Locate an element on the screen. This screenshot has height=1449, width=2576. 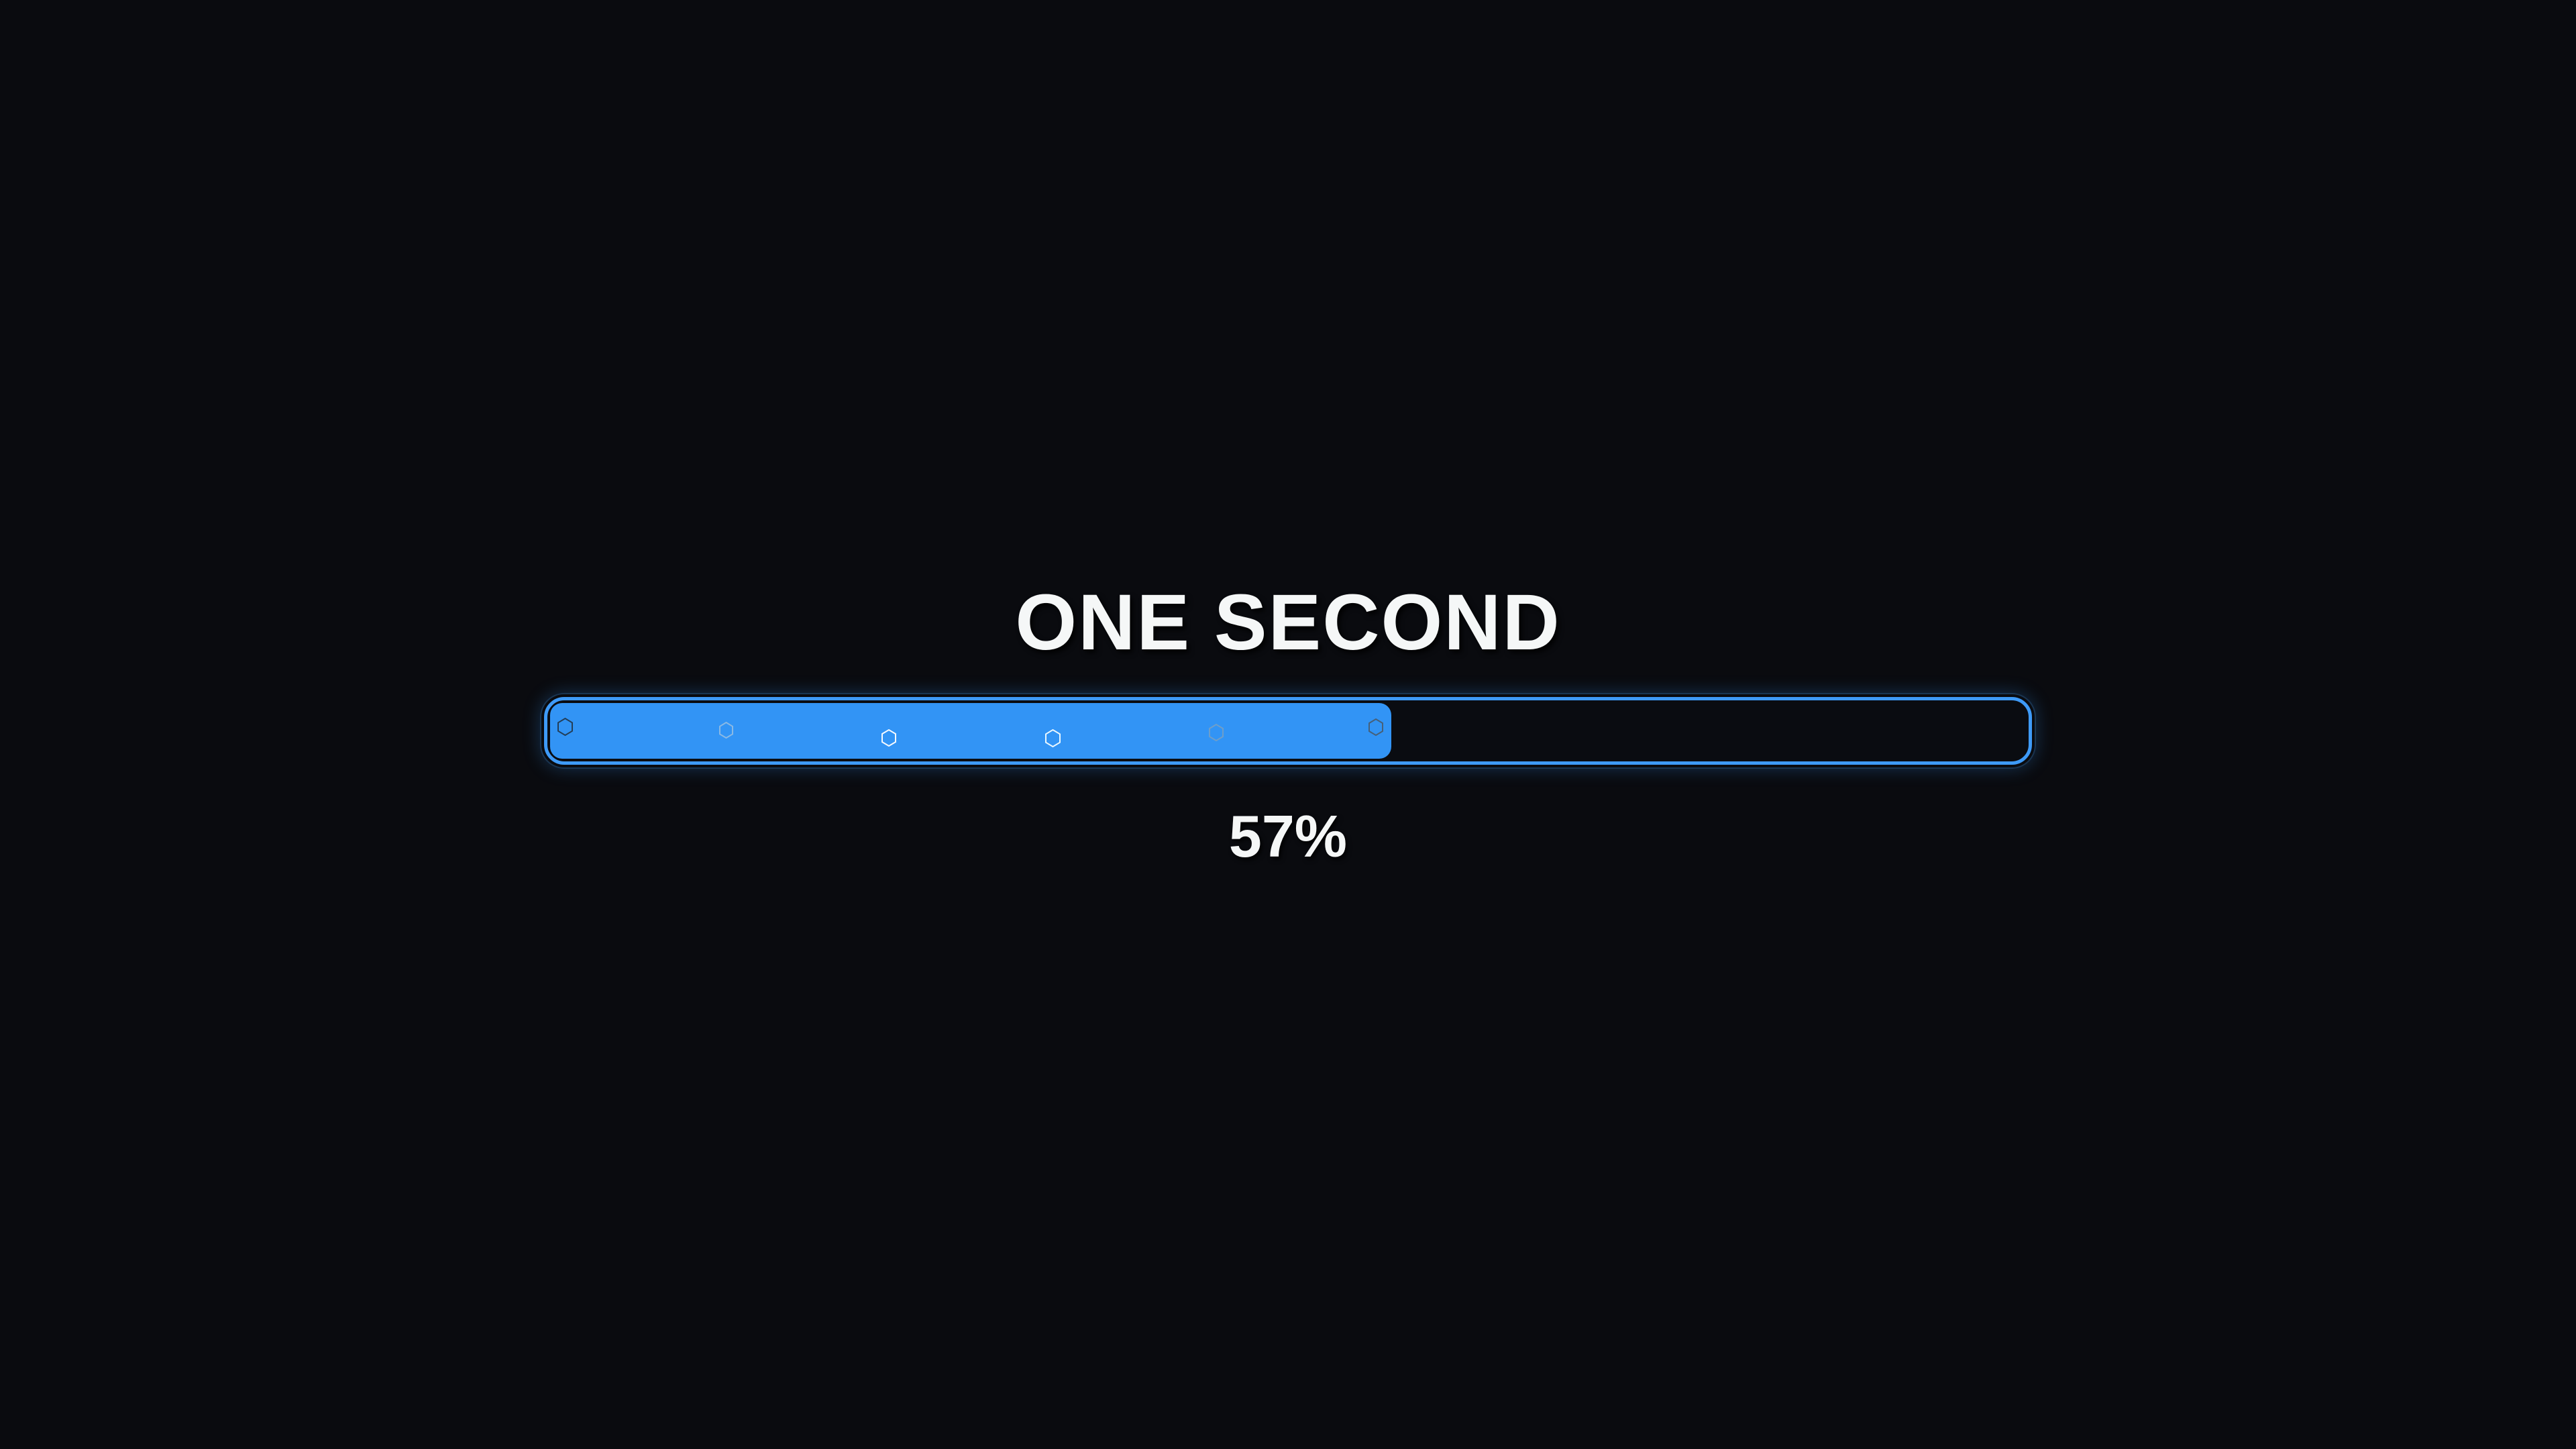
progress-bar is located at coordinates (1288, 730).